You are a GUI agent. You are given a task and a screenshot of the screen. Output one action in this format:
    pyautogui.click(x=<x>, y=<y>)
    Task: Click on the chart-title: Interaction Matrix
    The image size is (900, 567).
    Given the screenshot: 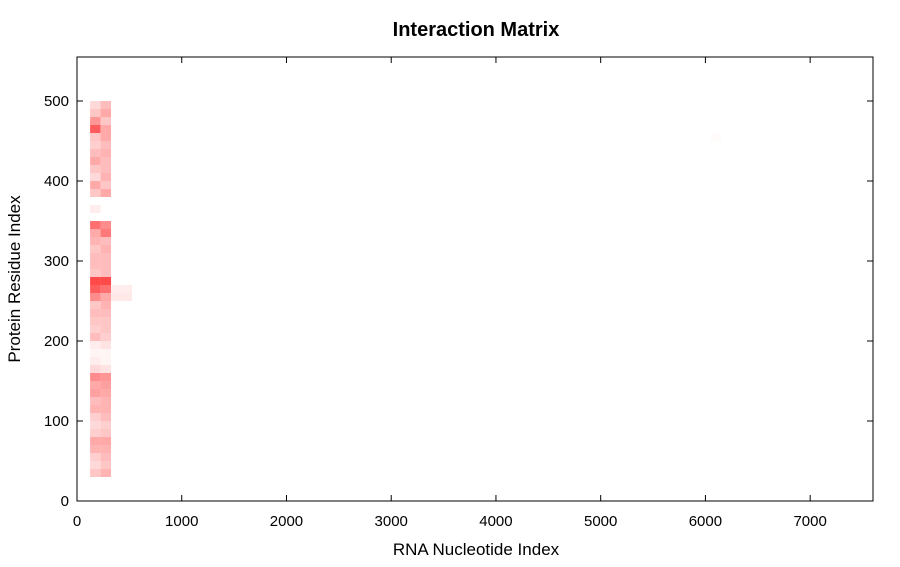 What is the action you would take?
    pyautogui.click(x=476, y=30)
    